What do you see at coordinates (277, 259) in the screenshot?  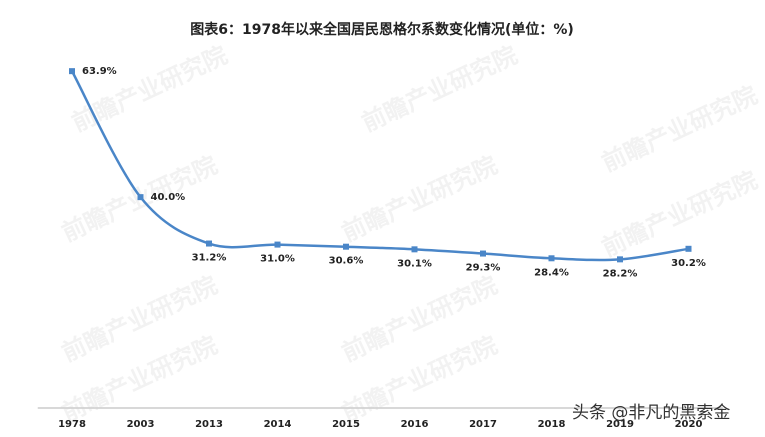 I see `data-label: 31.0%` at bounding box center [277, 259].